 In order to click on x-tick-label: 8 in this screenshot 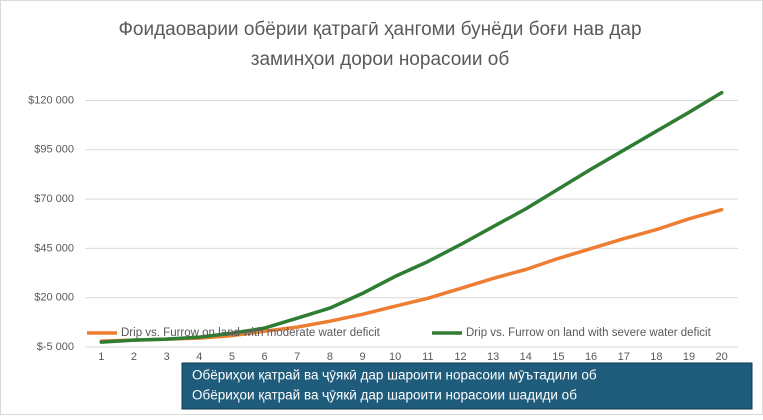, I will do `click(330, 357)`.